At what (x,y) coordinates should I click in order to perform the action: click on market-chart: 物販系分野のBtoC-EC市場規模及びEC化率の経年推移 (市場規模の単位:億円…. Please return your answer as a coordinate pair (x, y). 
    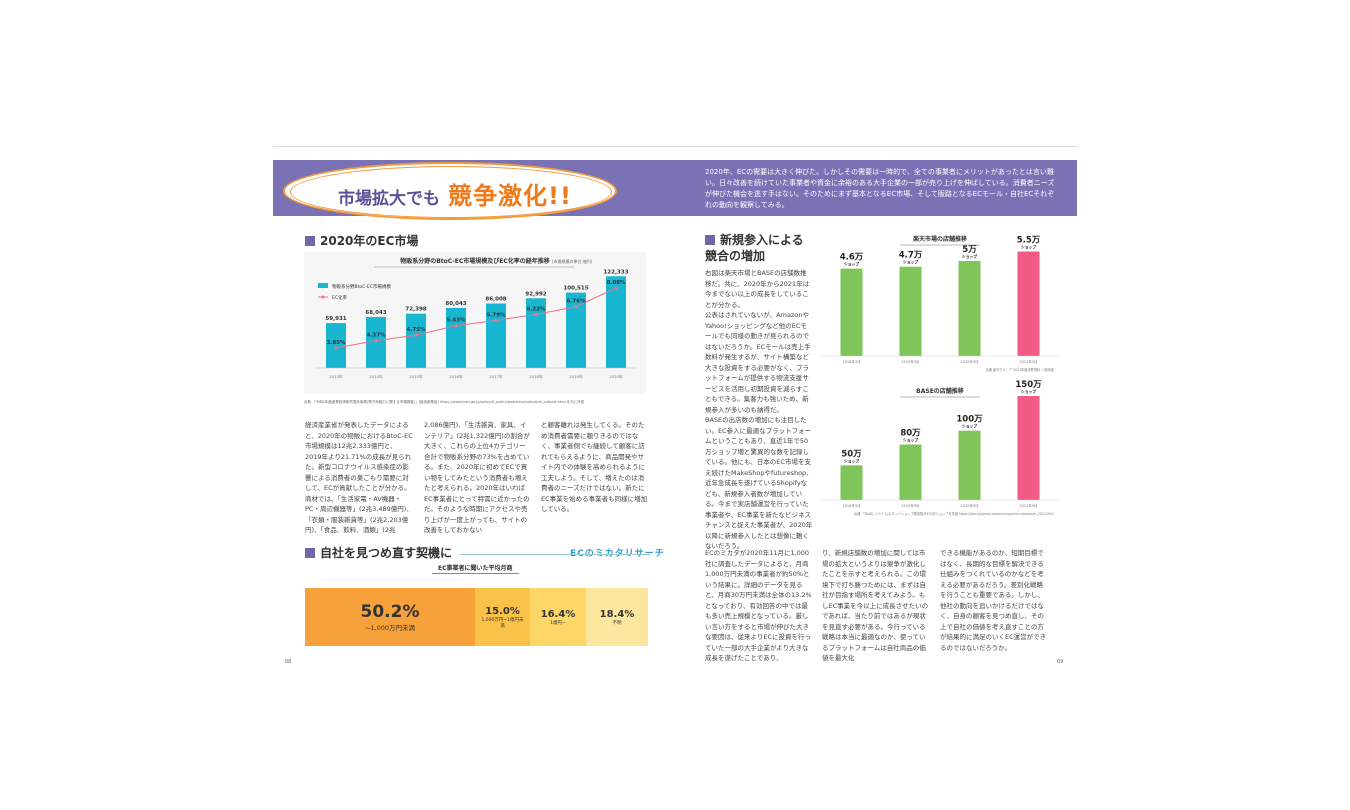
    Looking at the image, I should click on (476, 318).